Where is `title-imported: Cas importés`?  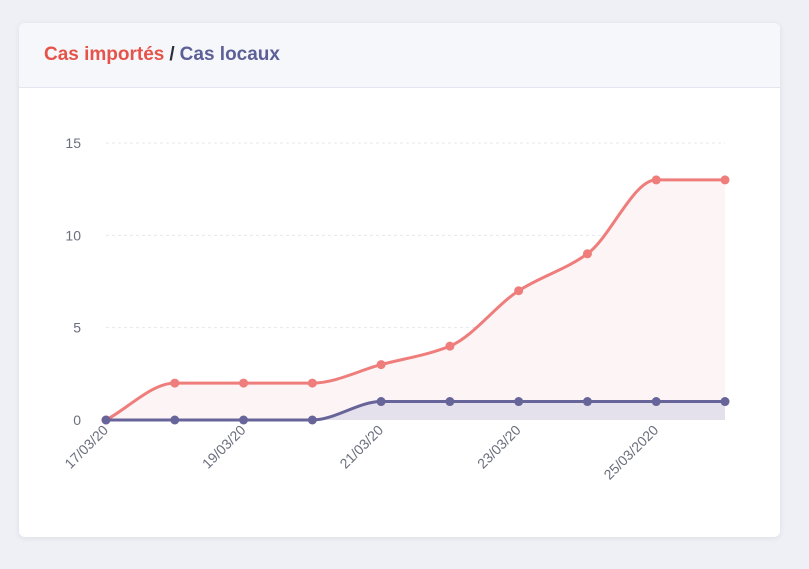
title-imported: Cas importés is located at coordinates (104, 54).